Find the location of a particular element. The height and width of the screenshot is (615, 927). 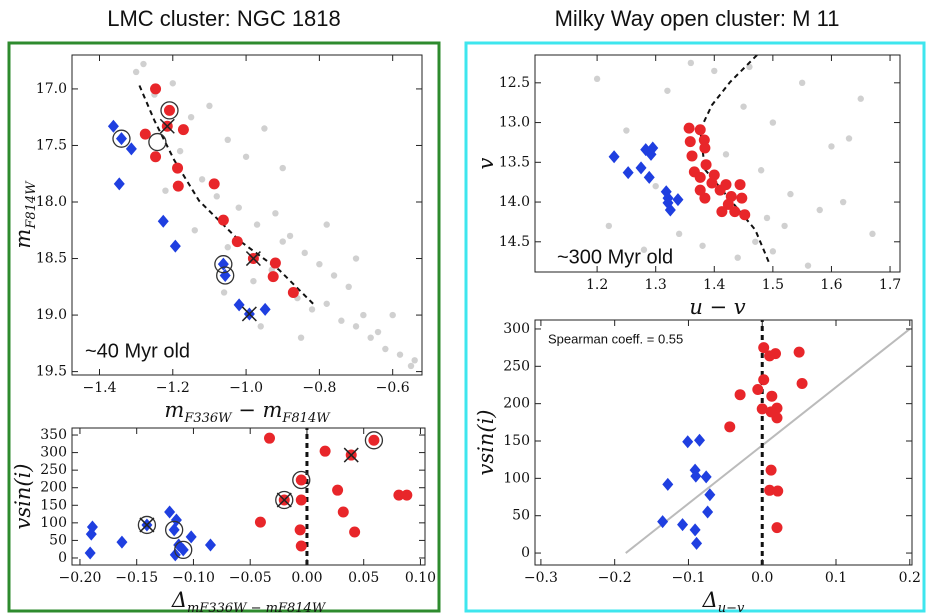

axis-label-part: Δ is located at coordinates (179, 600).